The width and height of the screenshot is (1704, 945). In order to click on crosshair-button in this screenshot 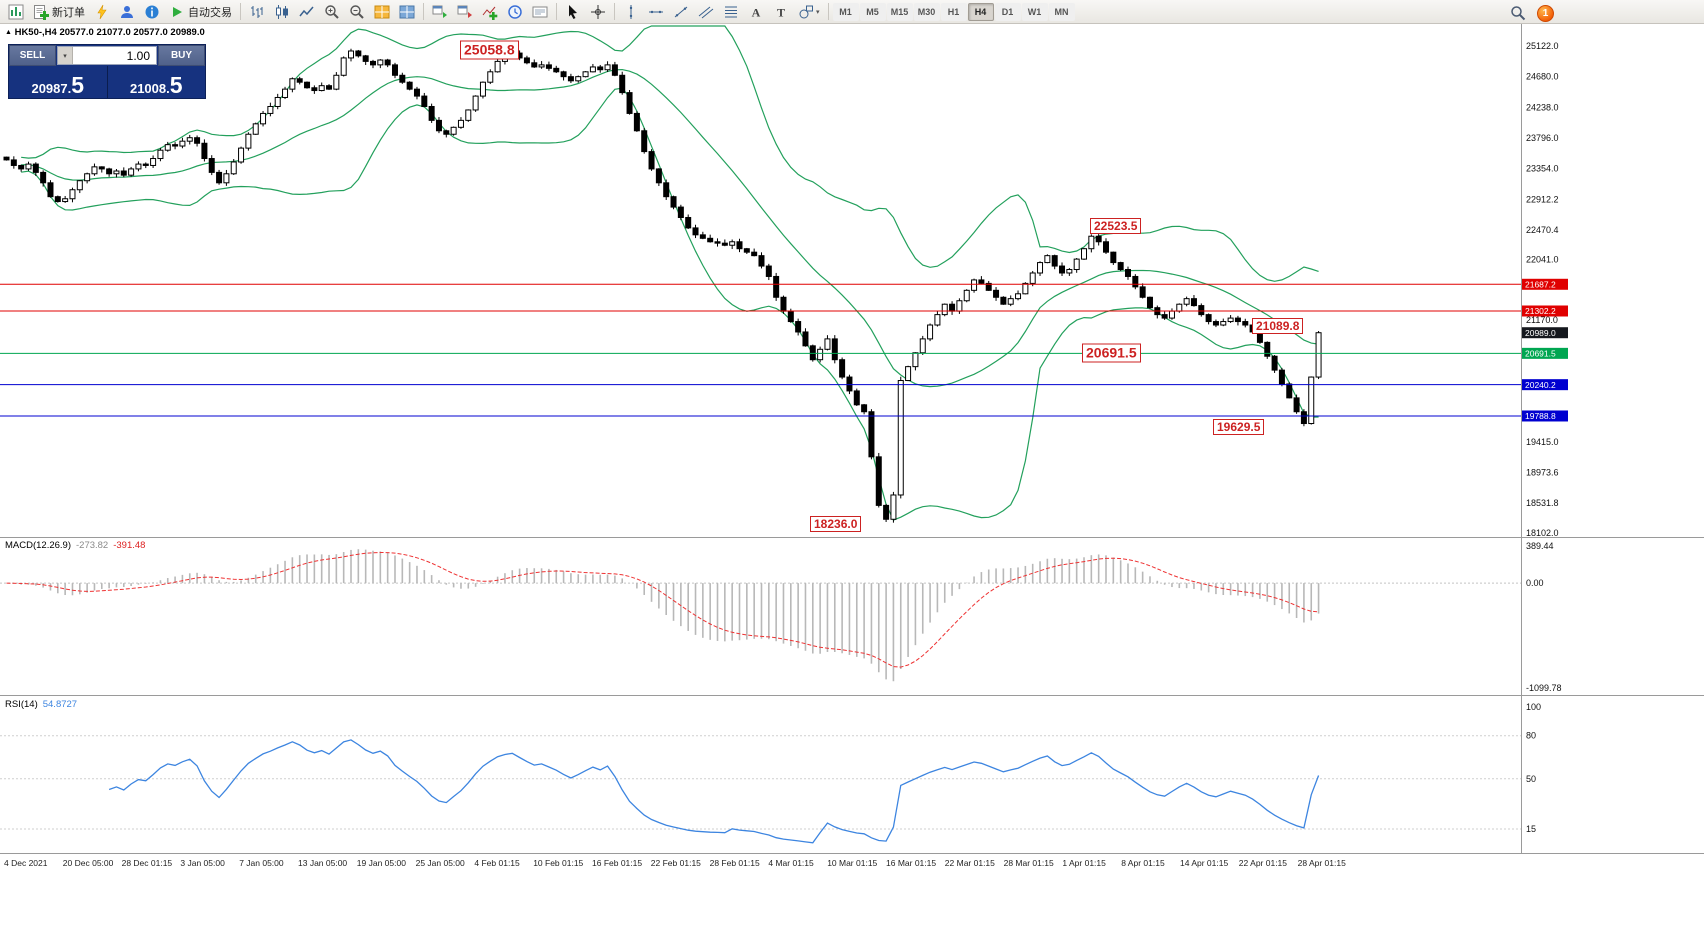, I will do `click(598, 12)`.